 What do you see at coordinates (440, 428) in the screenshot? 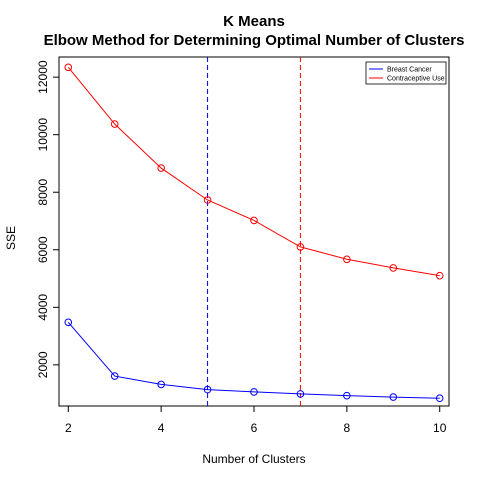
I see `x-tick-label: 10` at bounding box center [440, 428].